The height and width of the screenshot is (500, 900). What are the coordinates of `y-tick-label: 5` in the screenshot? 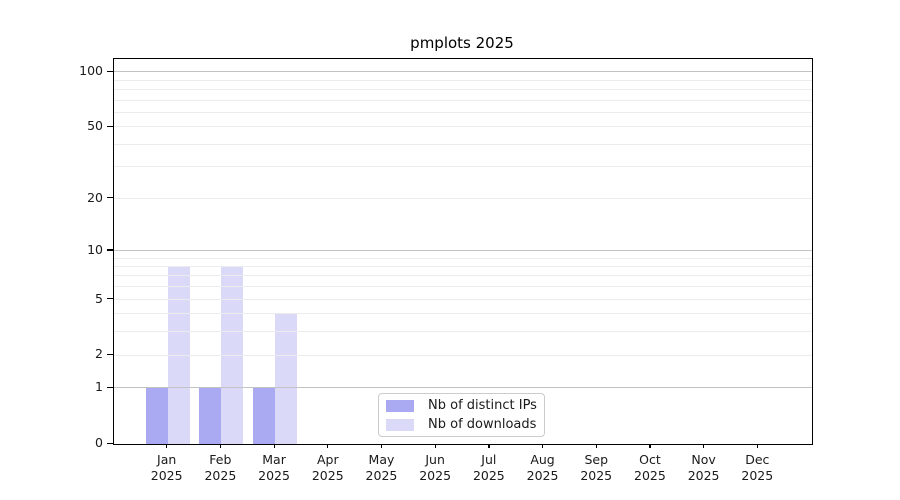 It's located at (99, 298).